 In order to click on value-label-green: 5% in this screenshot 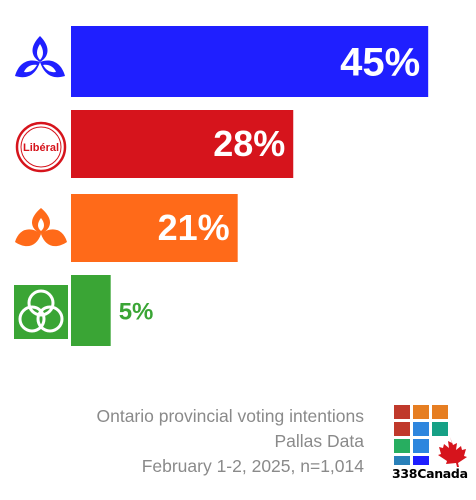, I will do `click(136, 312)`.